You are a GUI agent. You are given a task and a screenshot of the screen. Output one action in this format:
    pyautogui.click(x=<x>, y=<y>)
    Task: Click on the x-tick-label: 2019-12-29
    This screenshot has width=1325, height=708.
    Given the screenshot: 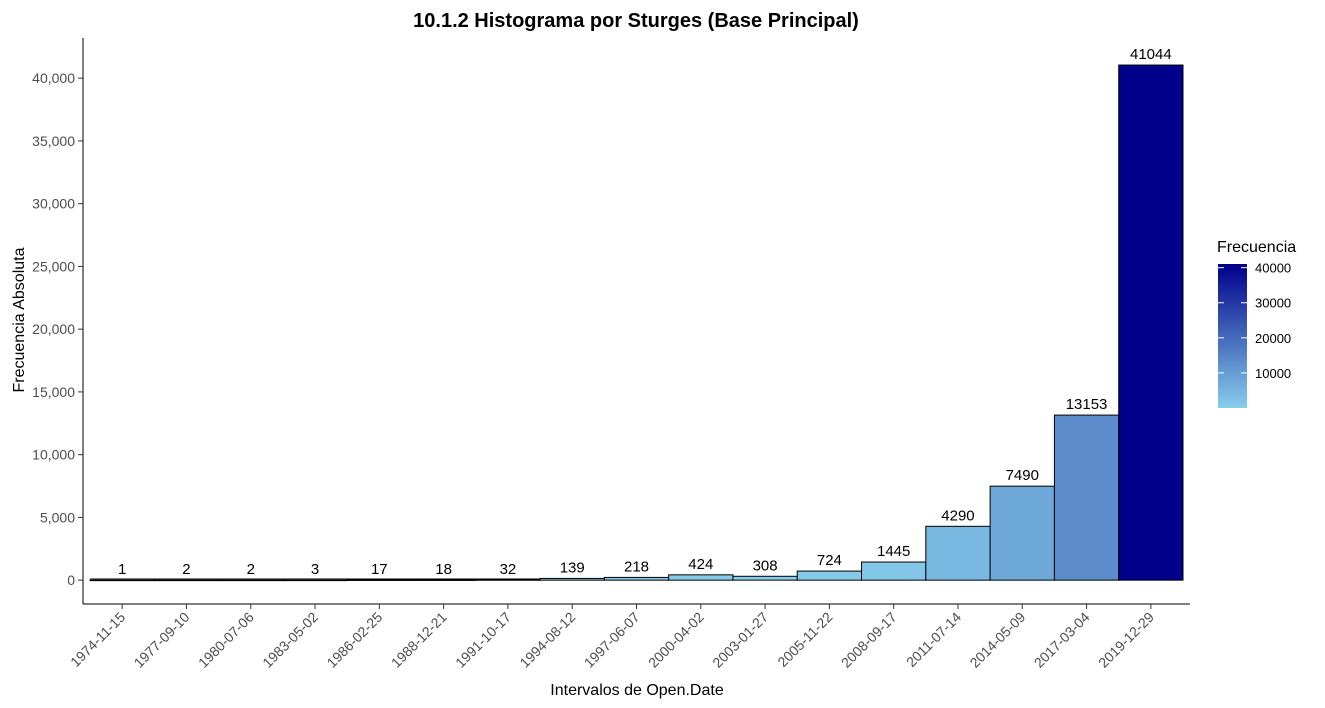 What is the action you would take?
    pyautogui.click(x=1126, y=640)
    